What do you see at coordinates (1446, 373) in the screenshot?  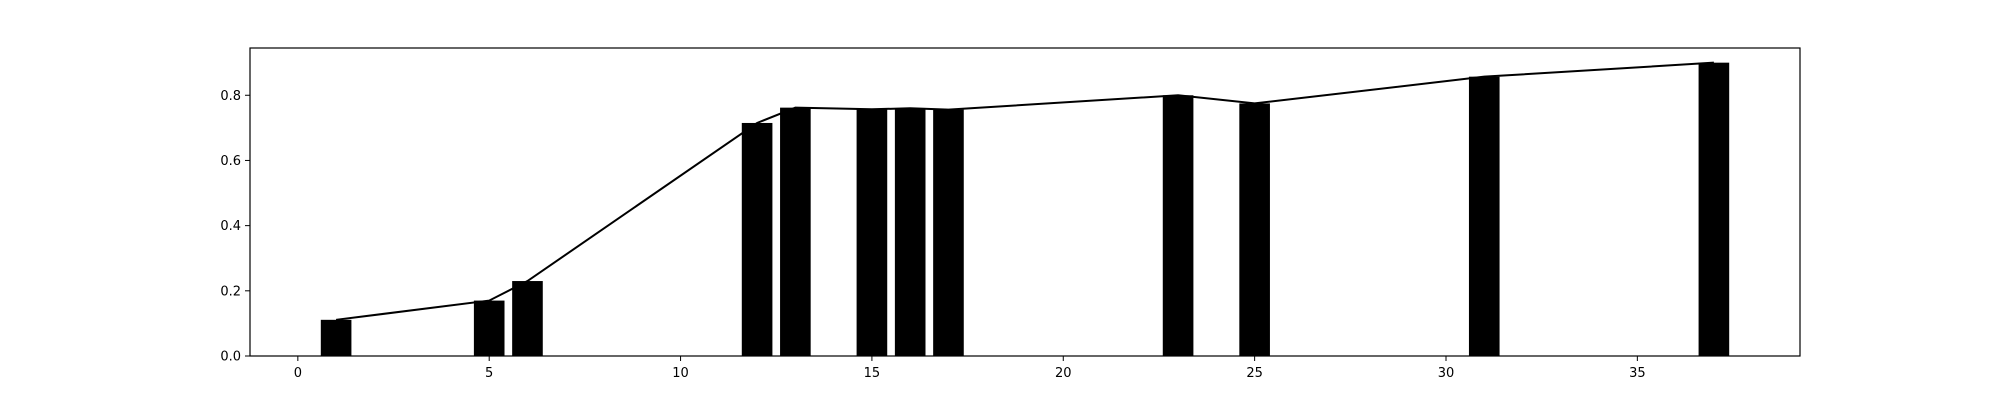 I see `x-tick-label: 30` at bounding box center [1446, 373].